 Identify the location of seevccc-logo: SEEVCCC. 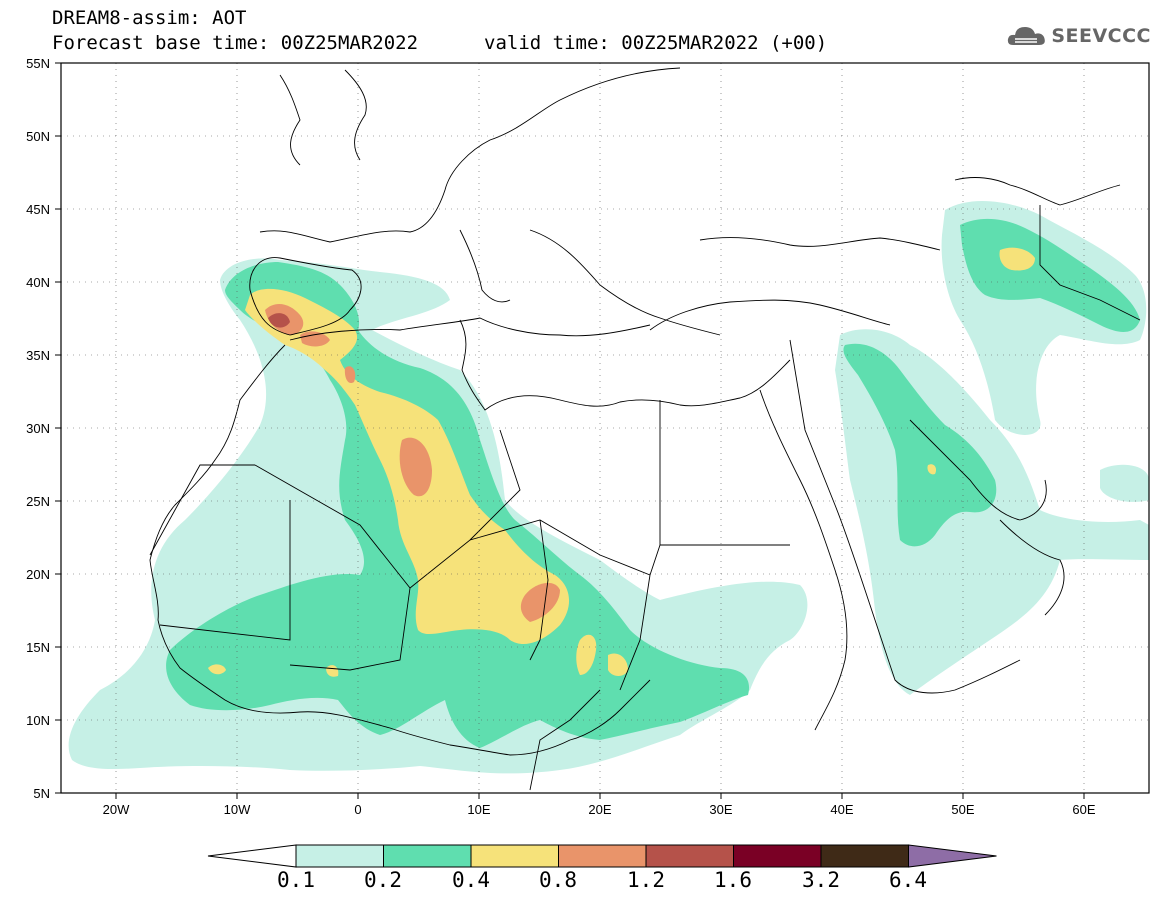
(1079, 36).